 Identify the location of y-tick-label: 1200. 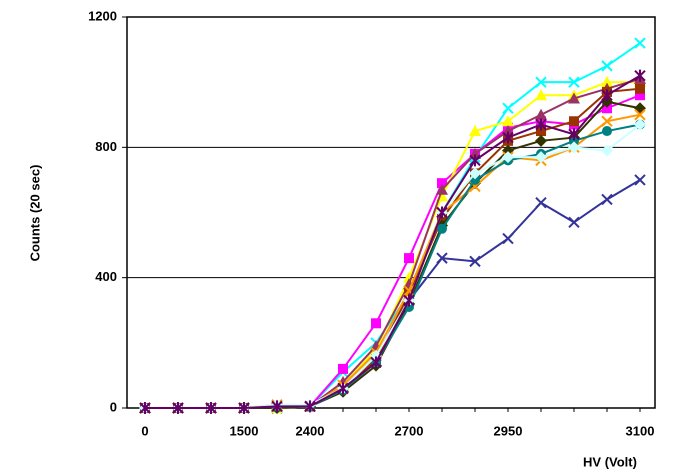
(102, 15).